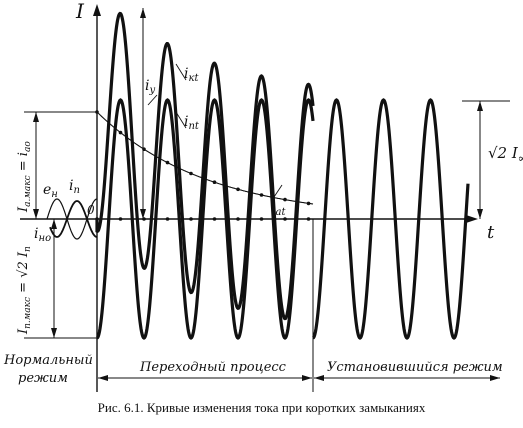 The width and height of the screenshot is (523, 428). I want to click on steady-arrow-right, so click(495, 378).